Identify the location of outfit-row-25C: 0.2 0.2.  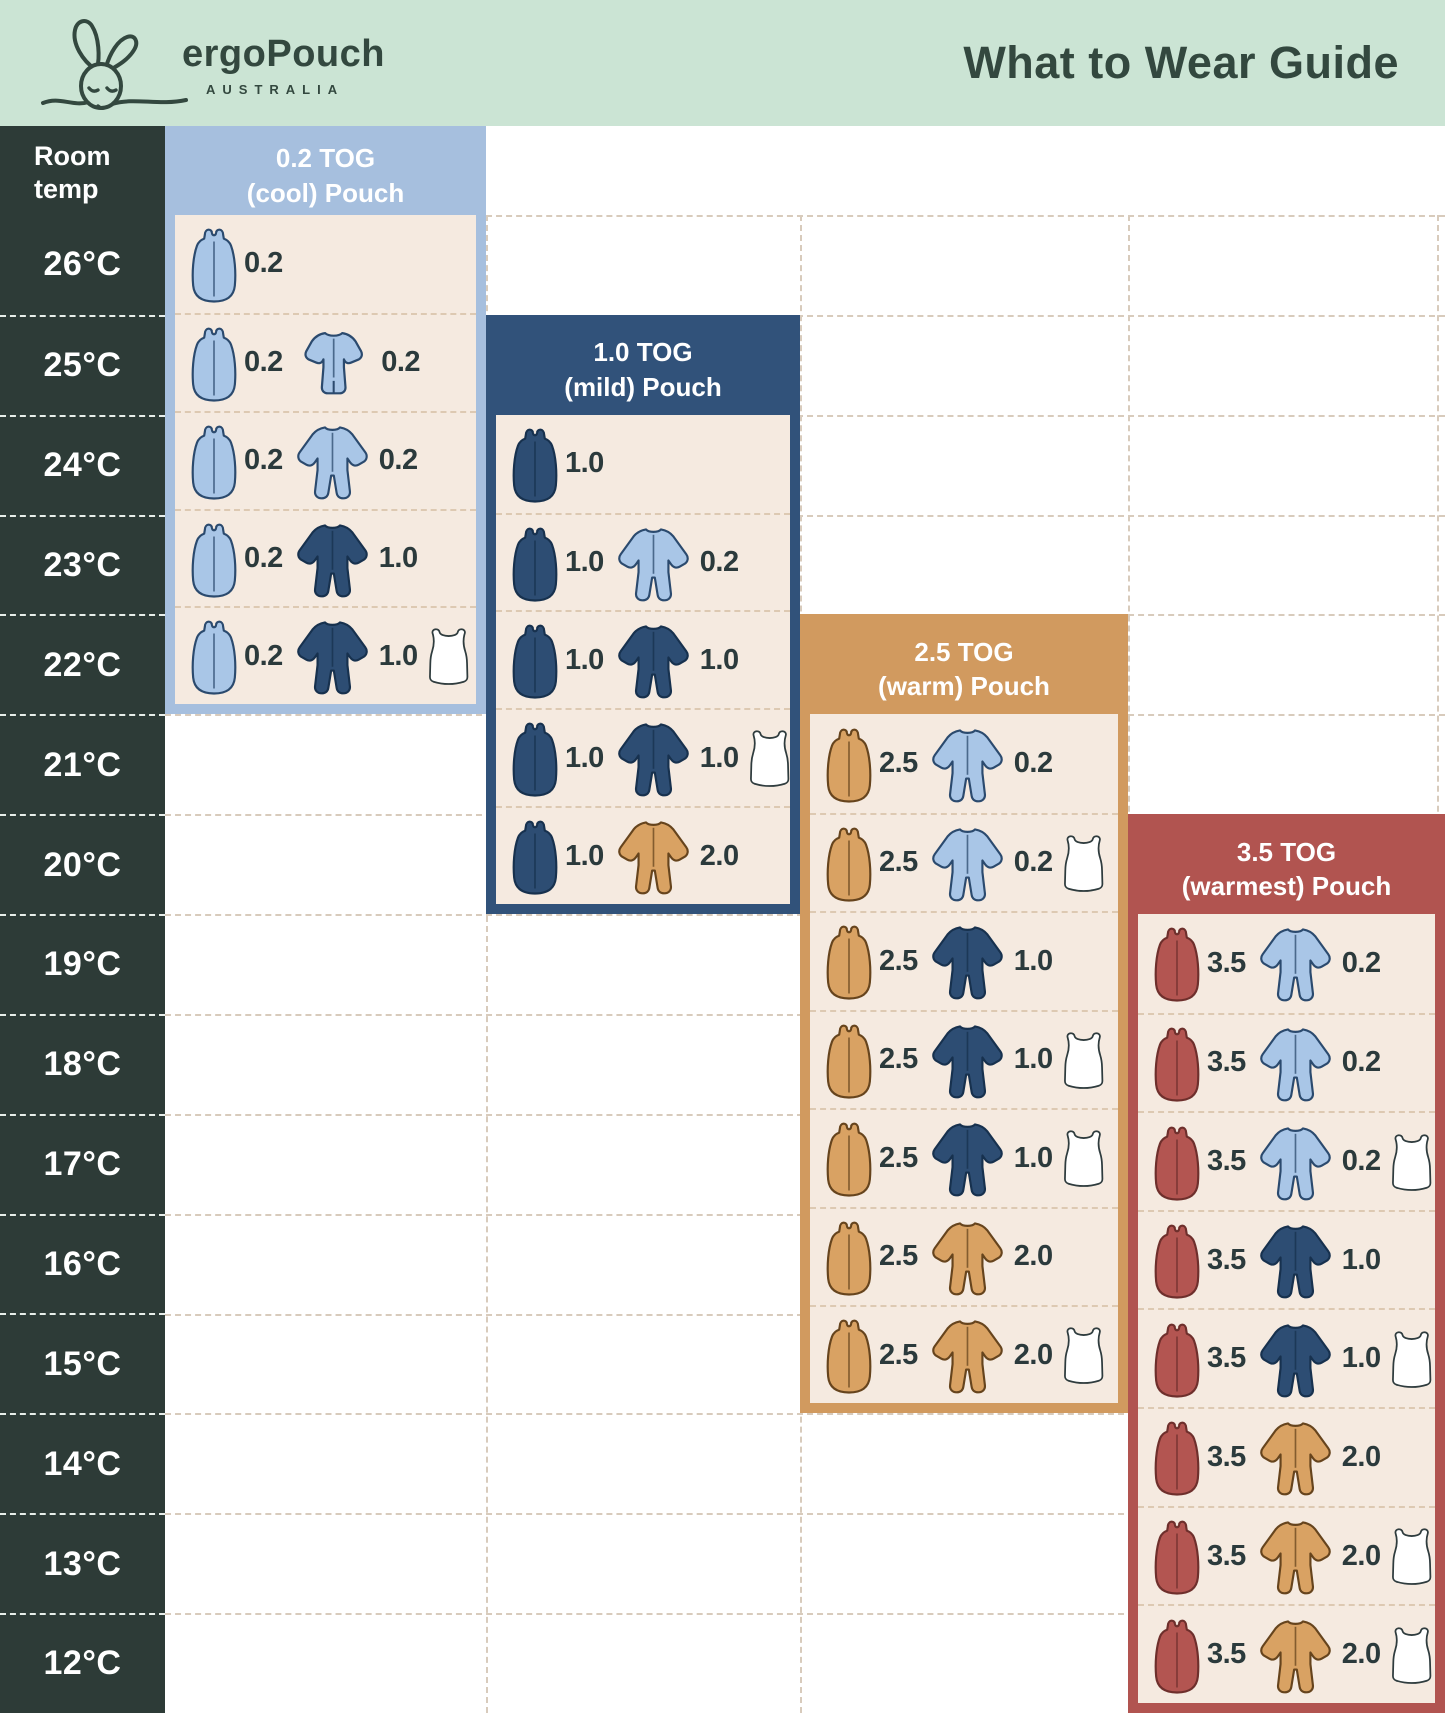
(325, 361).